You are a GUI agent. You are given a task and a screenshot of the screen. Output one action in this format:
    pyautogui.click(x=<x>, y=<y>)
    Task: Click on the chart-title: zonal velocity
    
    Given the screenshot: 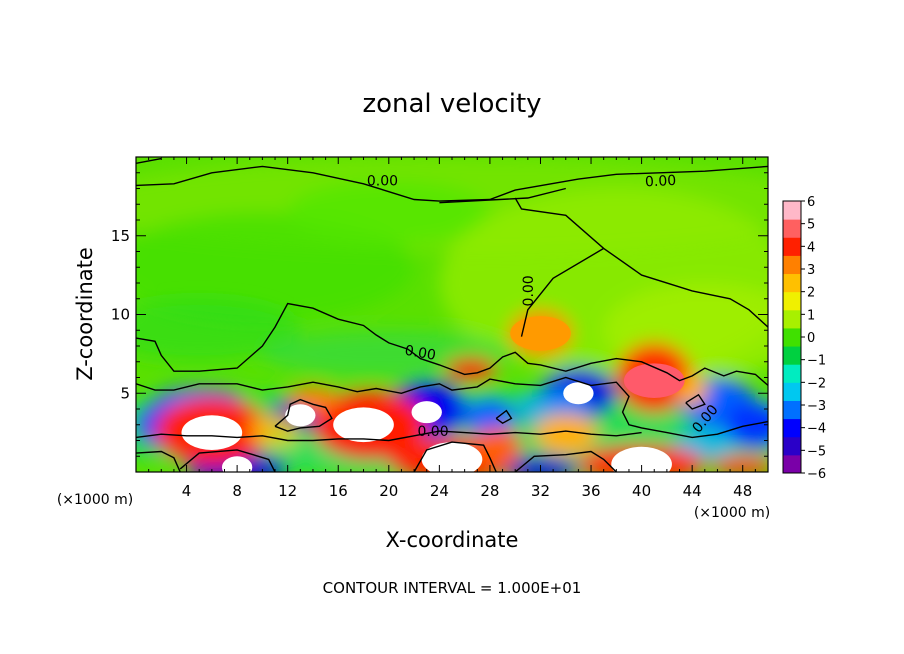 What is the action you would take?
    pyautogui.click(x=451, y=104)
    